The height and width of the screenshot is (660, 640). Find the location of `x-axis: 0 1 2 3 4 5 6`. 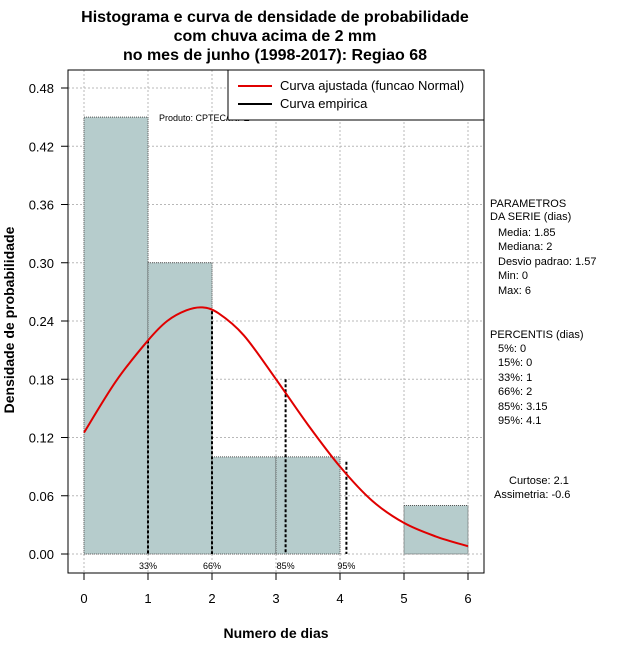

x-axis: 0 1 2 3 4 5 6 is located at coordinates (276, 589).